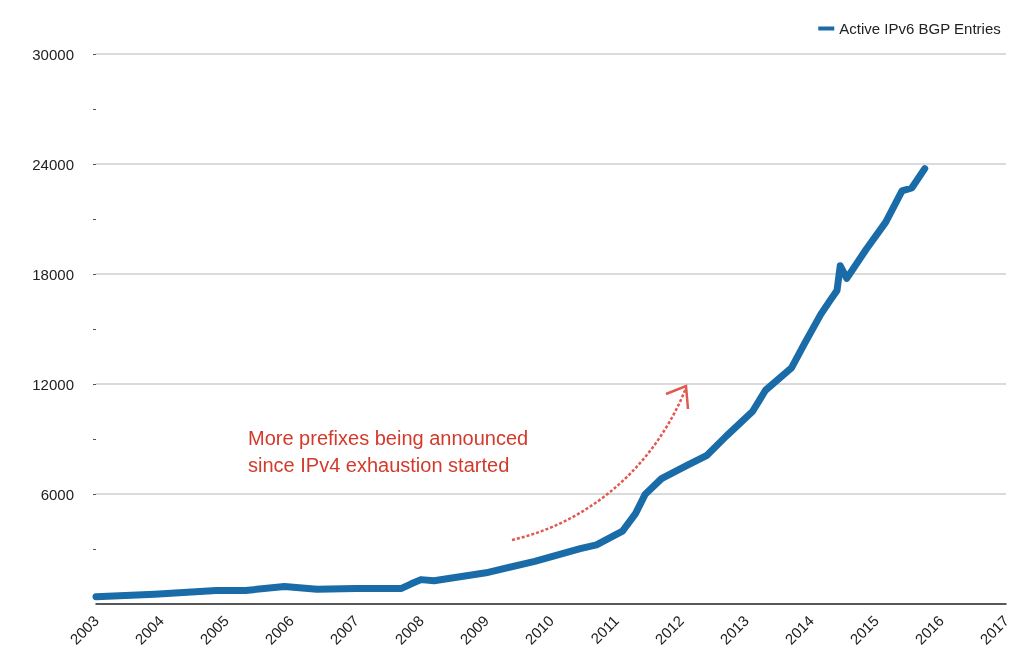 This screenshot has width=1032, height=672. I want to click on y-tick-label: 18000, so click(53, 274).